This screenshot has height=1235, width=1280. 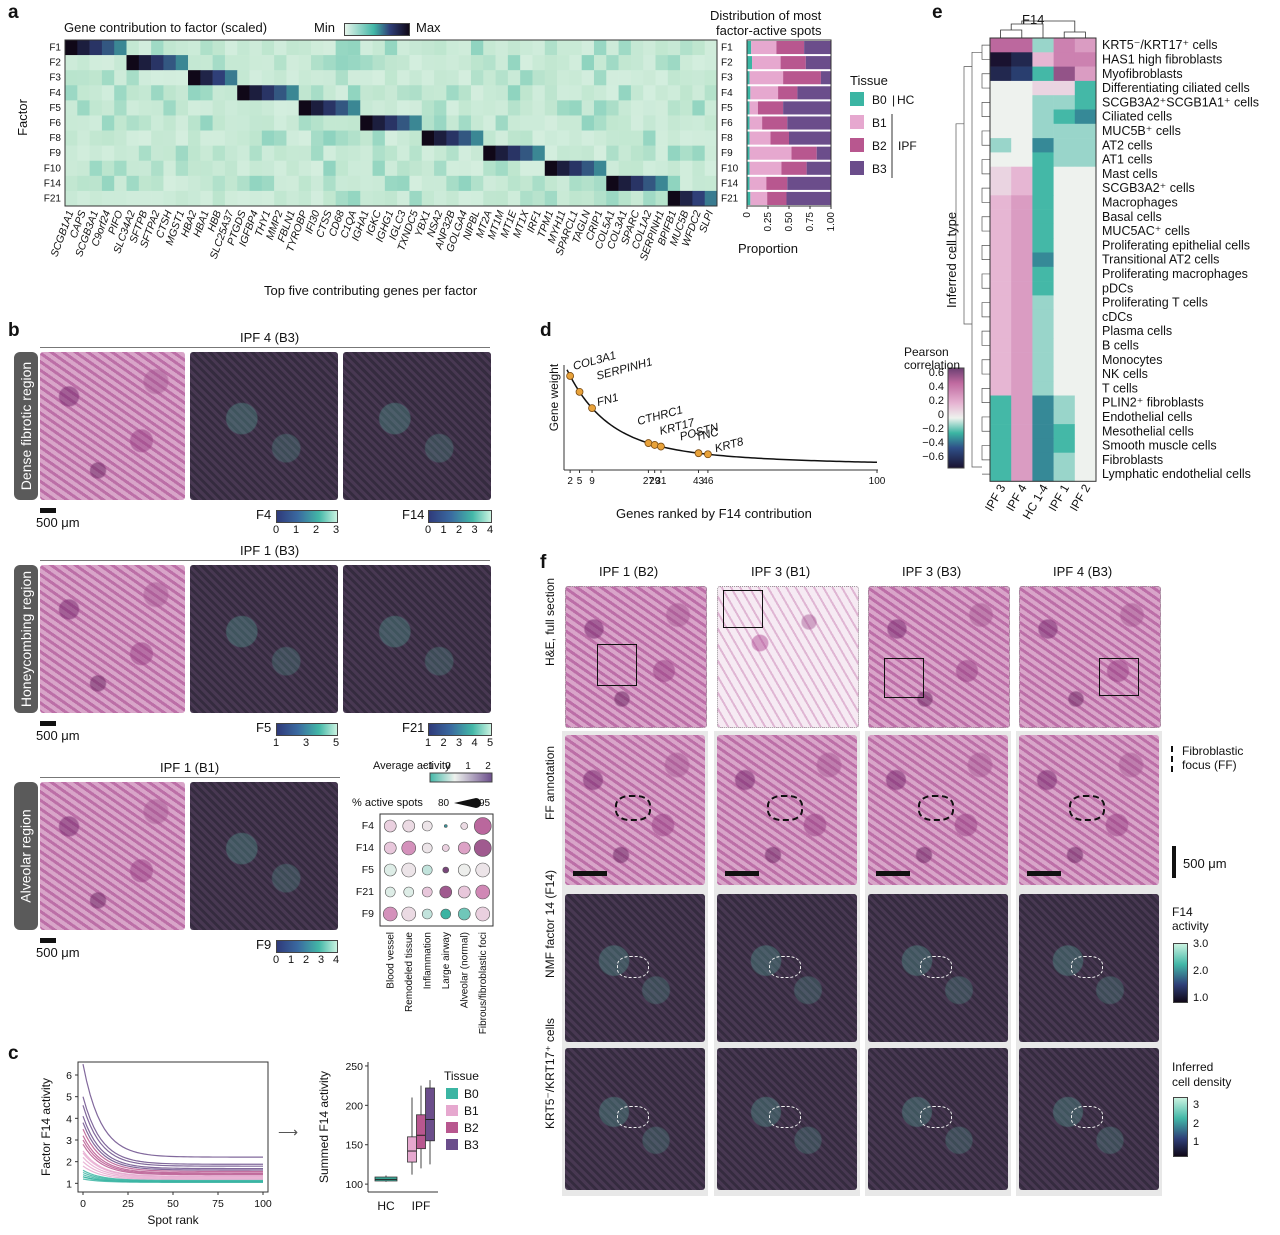 I want to click on c-tissue-swatch, so click(x=452, y=1127).